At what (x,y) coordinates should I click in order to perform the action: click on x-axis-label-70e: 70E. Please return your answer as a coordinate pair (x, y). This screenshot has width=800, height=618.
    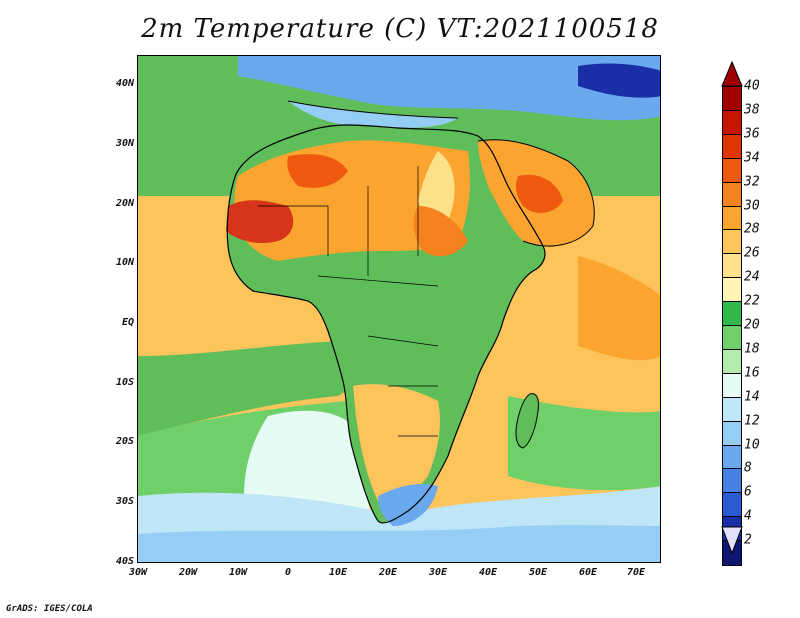
    Looking at the image, I should click on (636, 572).